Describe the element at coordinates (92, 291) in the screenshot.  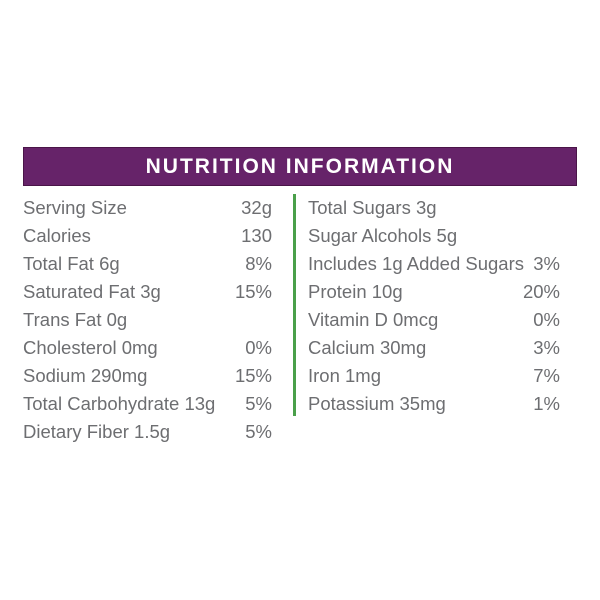
I see `nutrient-label: Saturated Fat 3g` at that location.